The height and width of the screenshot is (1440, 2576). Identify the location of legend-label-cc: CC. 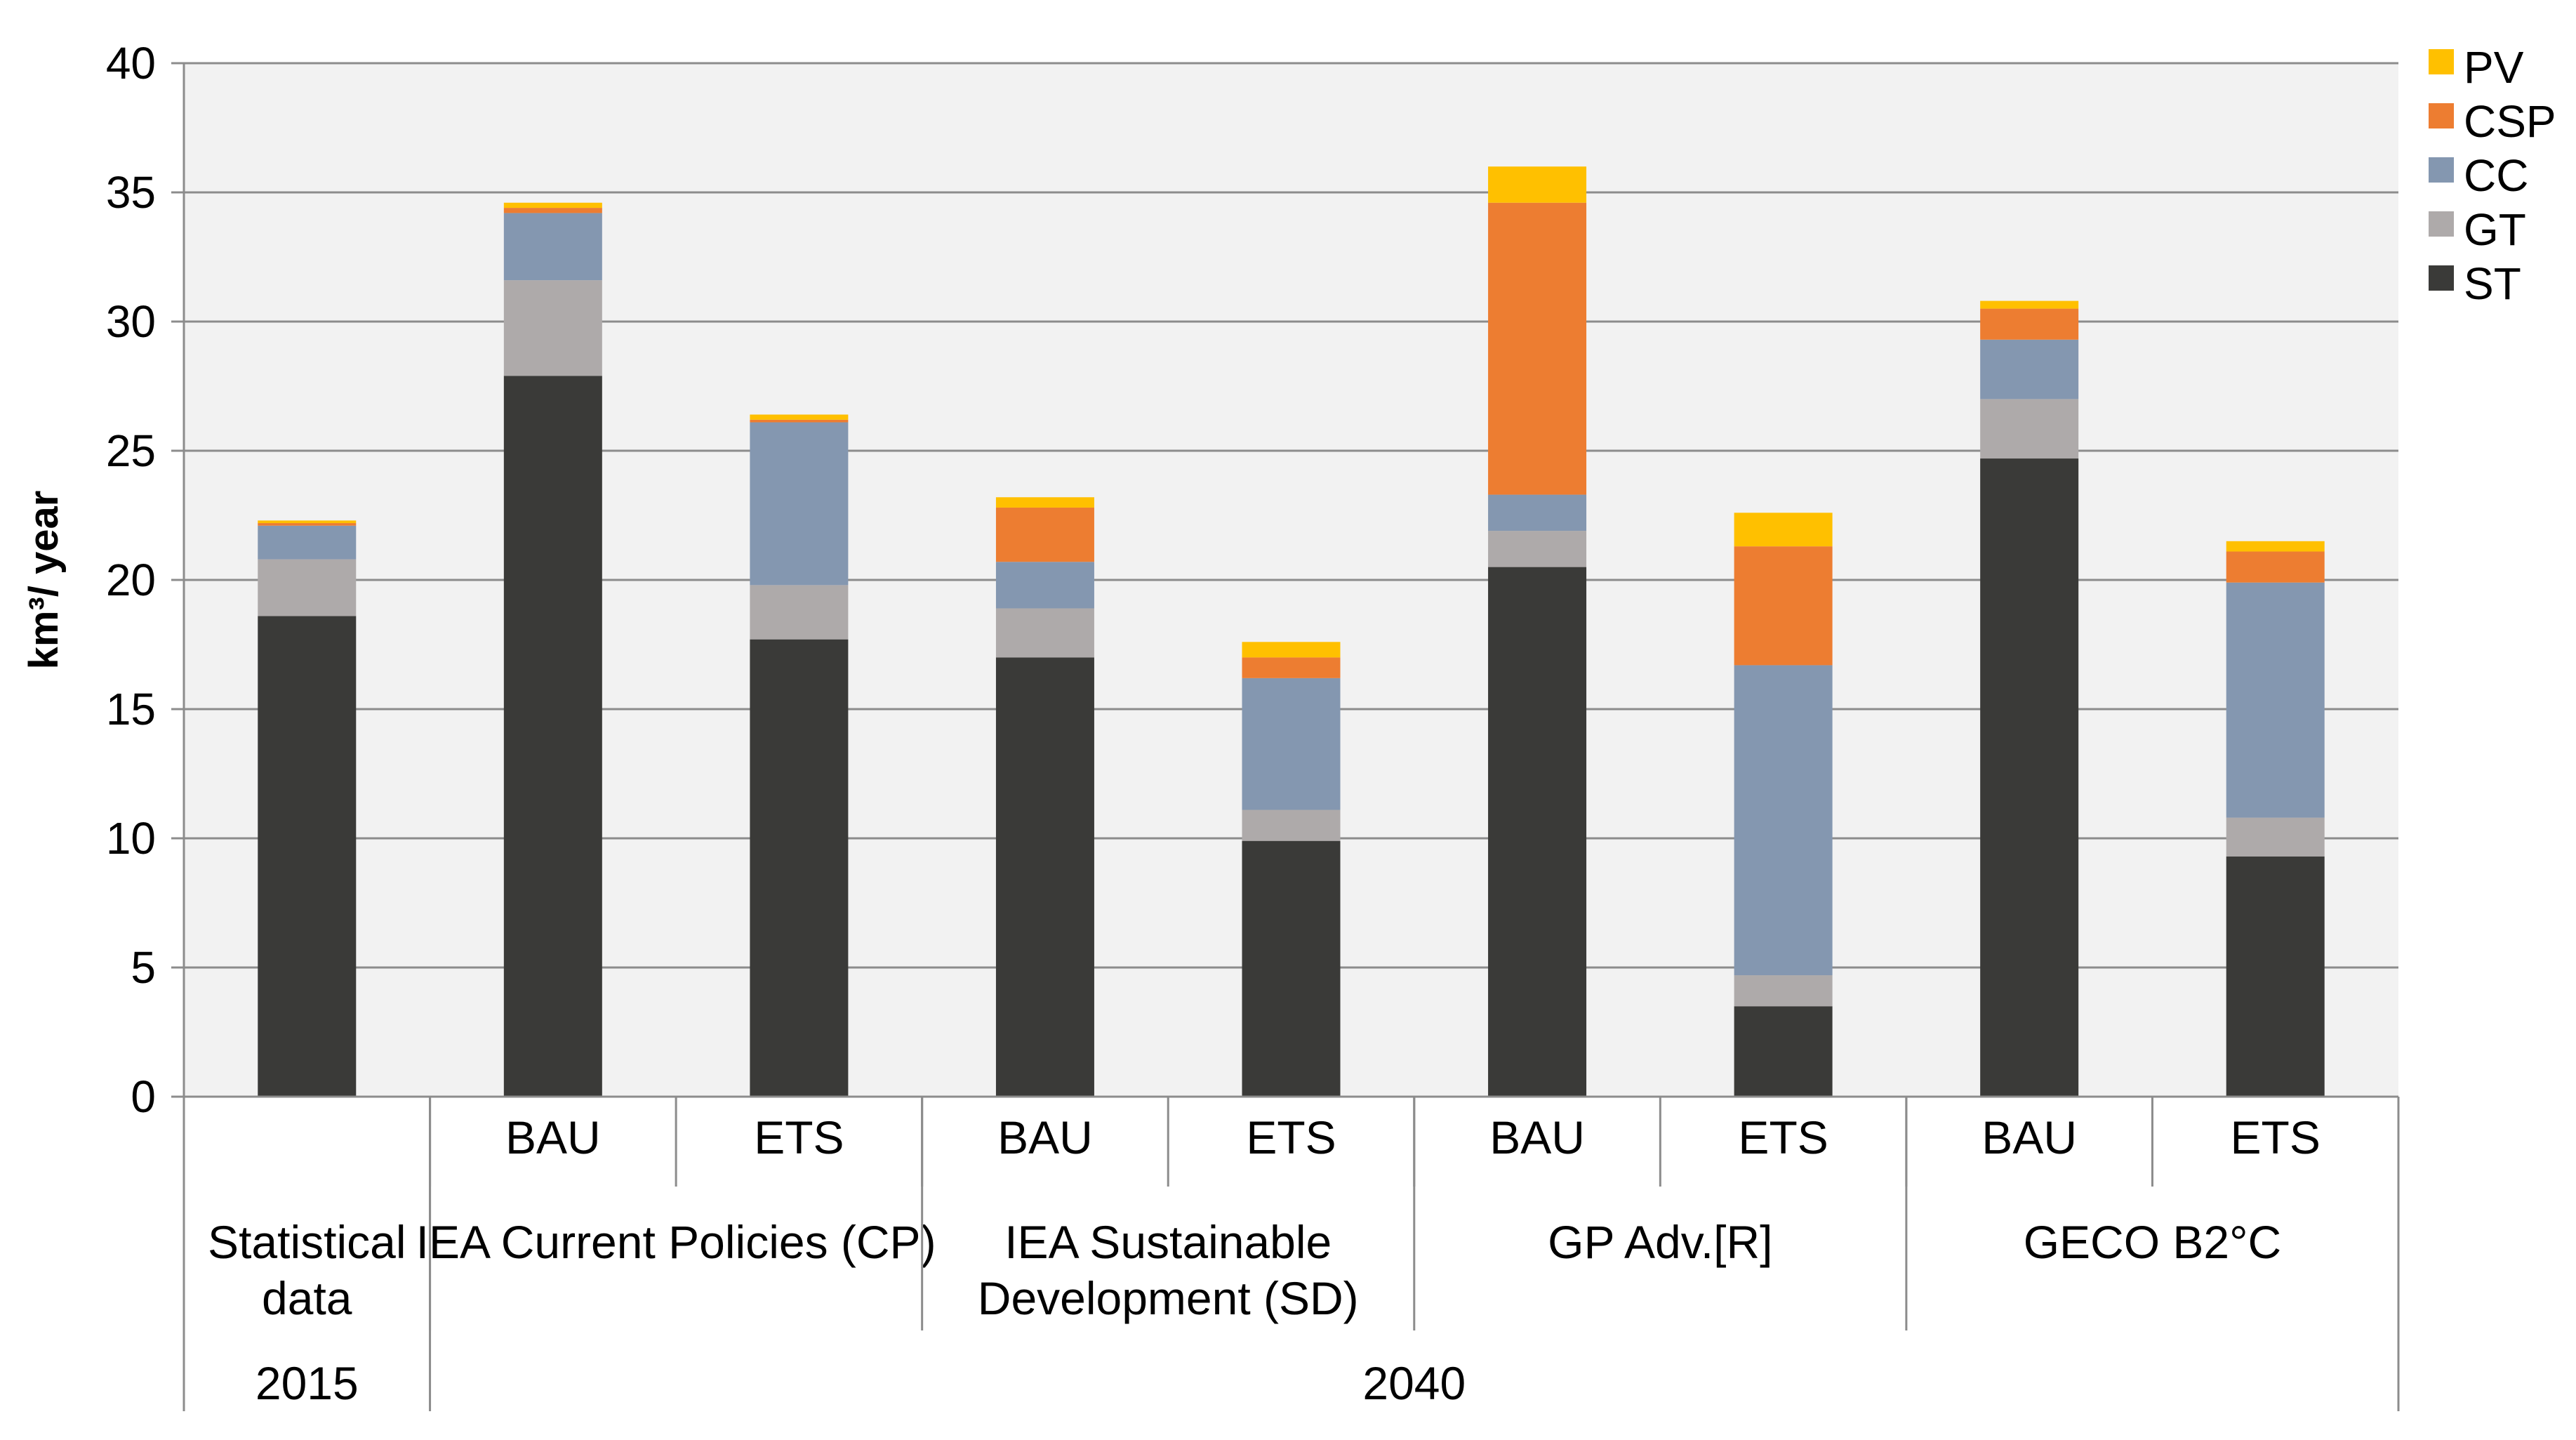
(2496, 175).